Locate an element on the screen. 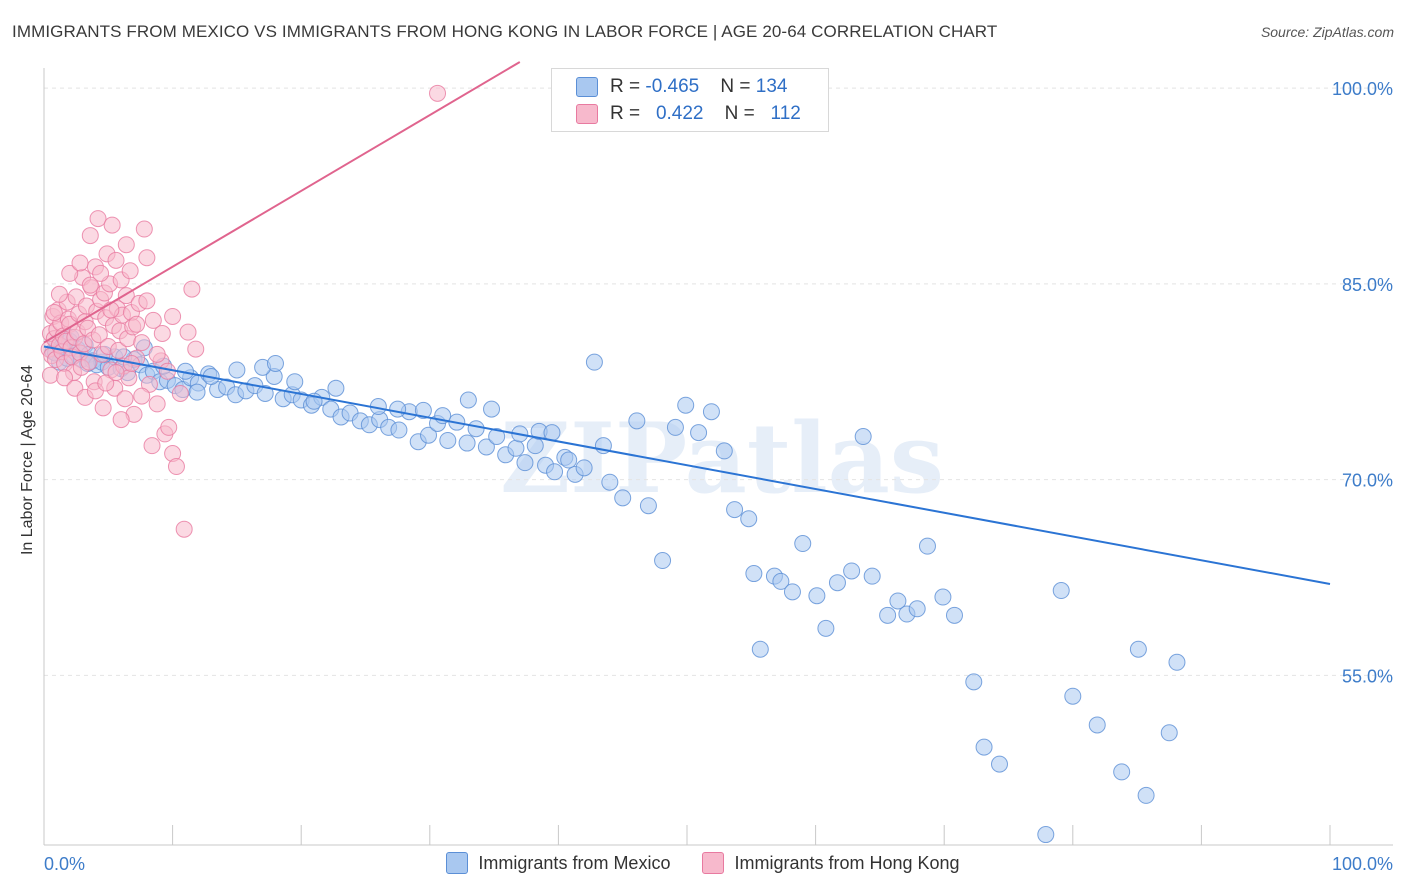 The height and width of the screenshot is (892, 1406). legend-label-mexico: Immigrants from Mexico is located at coordinates (574, 862).